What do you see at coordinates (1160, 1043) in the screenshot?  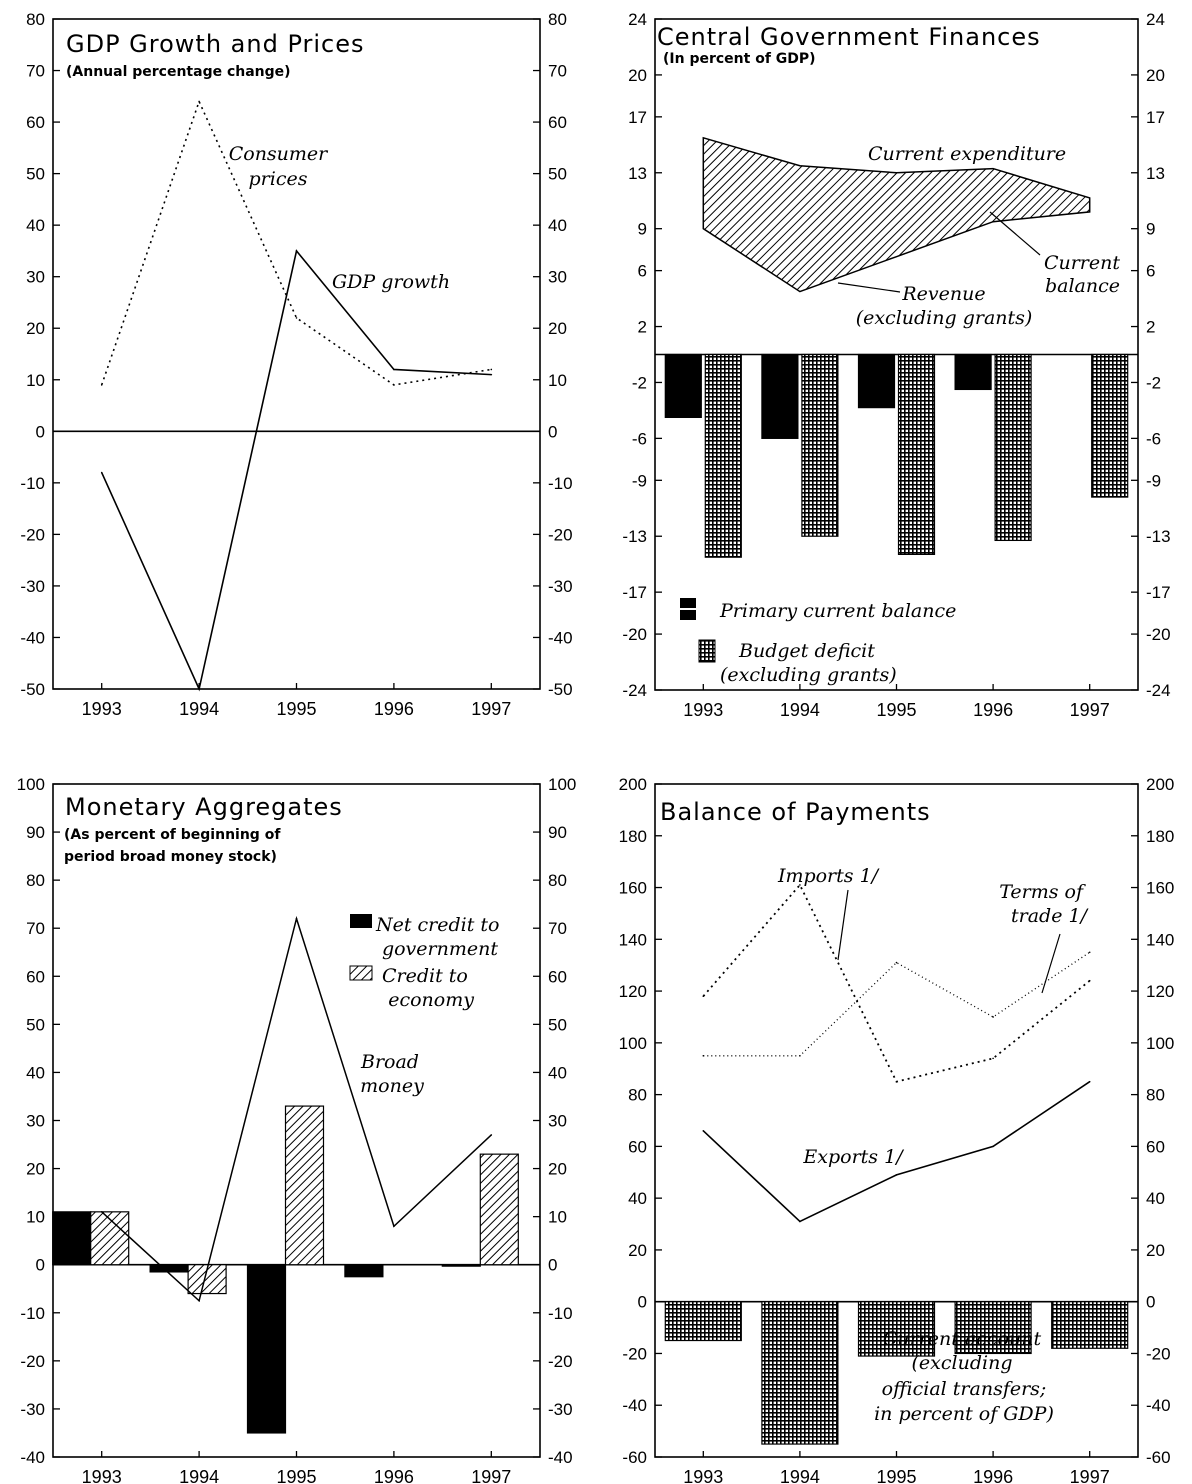 I see `y-tick-label-right: 100` at bounding box center [1160, 1043].